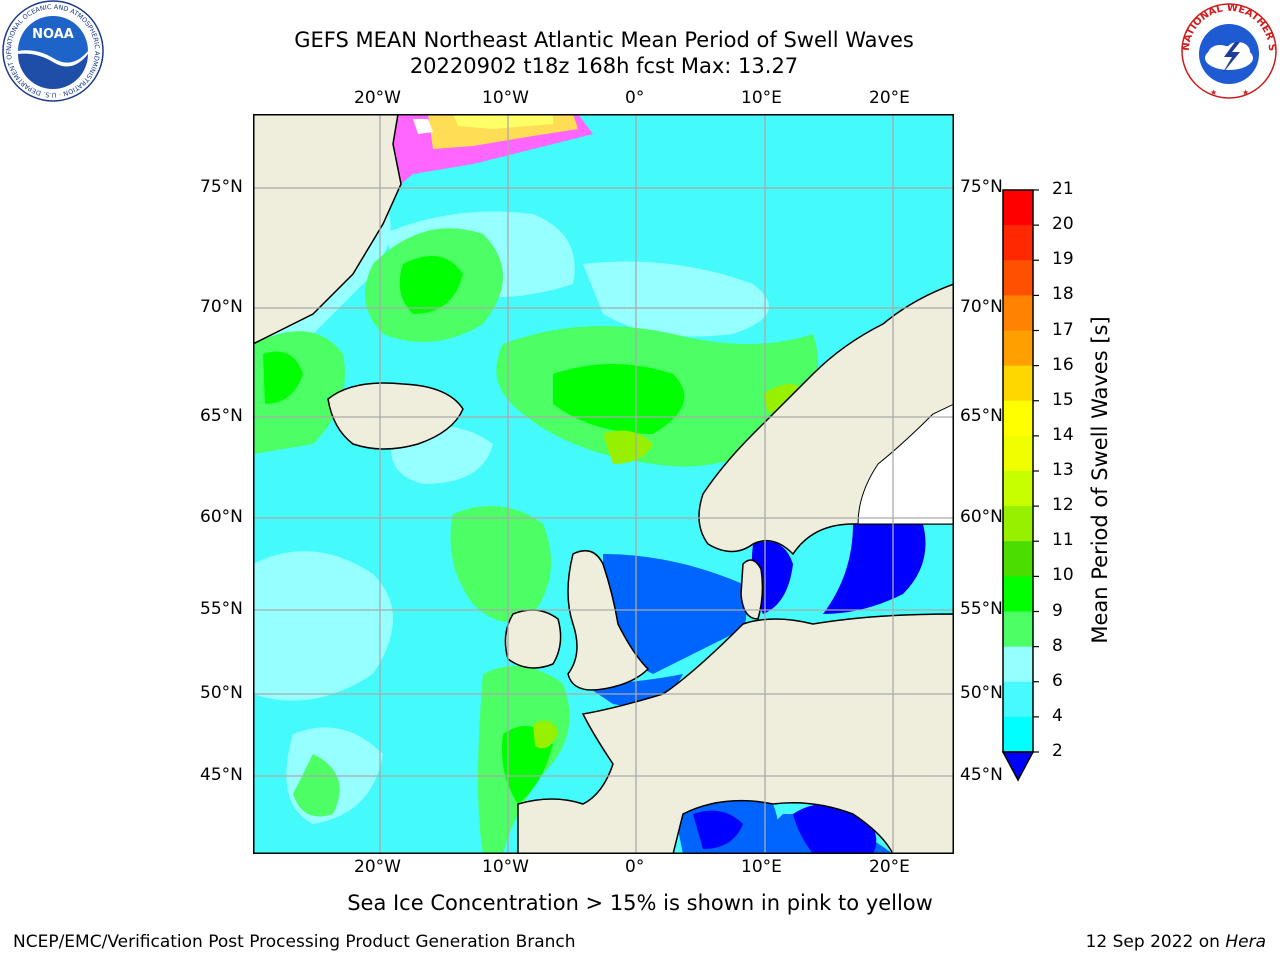 Image resolution: width=1280 pixels, height=960 pixels. I want to click on colorbar-graphic, so click(1020, 485).